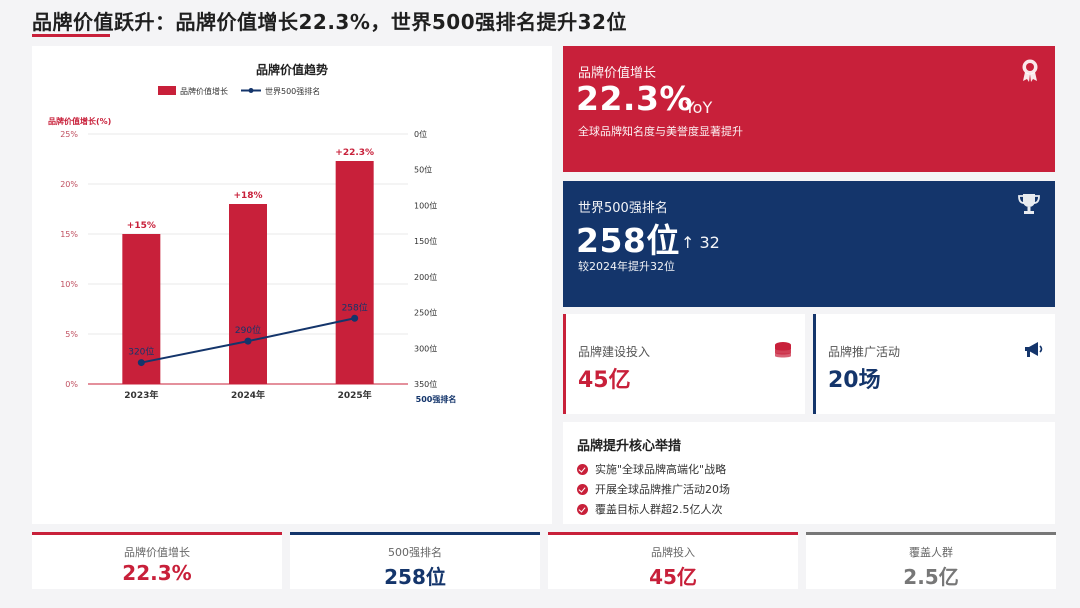 The width and height of the screenshot is (1080, 608). Describe the element at coordinates (248, 330) in the screenshot. I see `rank-data-label: 290位` at that location.